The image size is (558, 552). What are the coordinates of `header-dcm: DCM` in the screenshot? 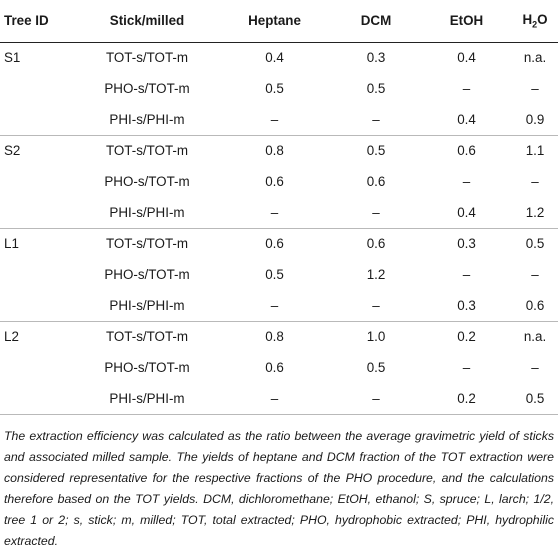 It's located at (376, 21).